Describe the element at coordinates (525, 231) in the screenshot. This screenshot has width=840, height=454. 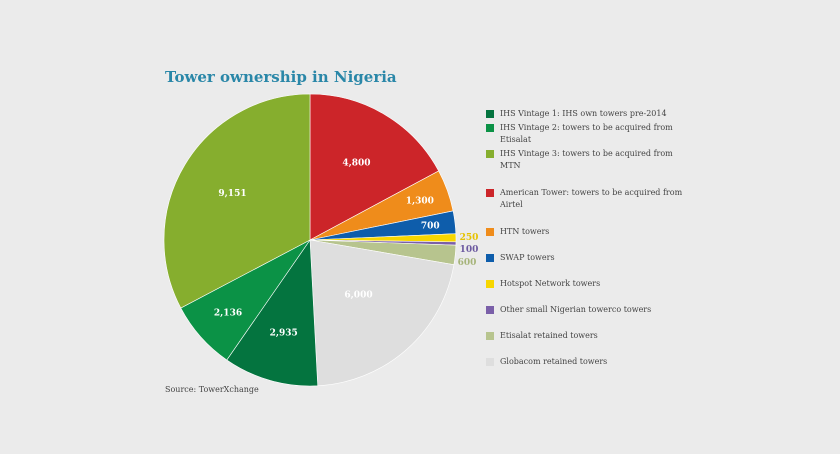
I see `legend-label: HTN towers` at that location.